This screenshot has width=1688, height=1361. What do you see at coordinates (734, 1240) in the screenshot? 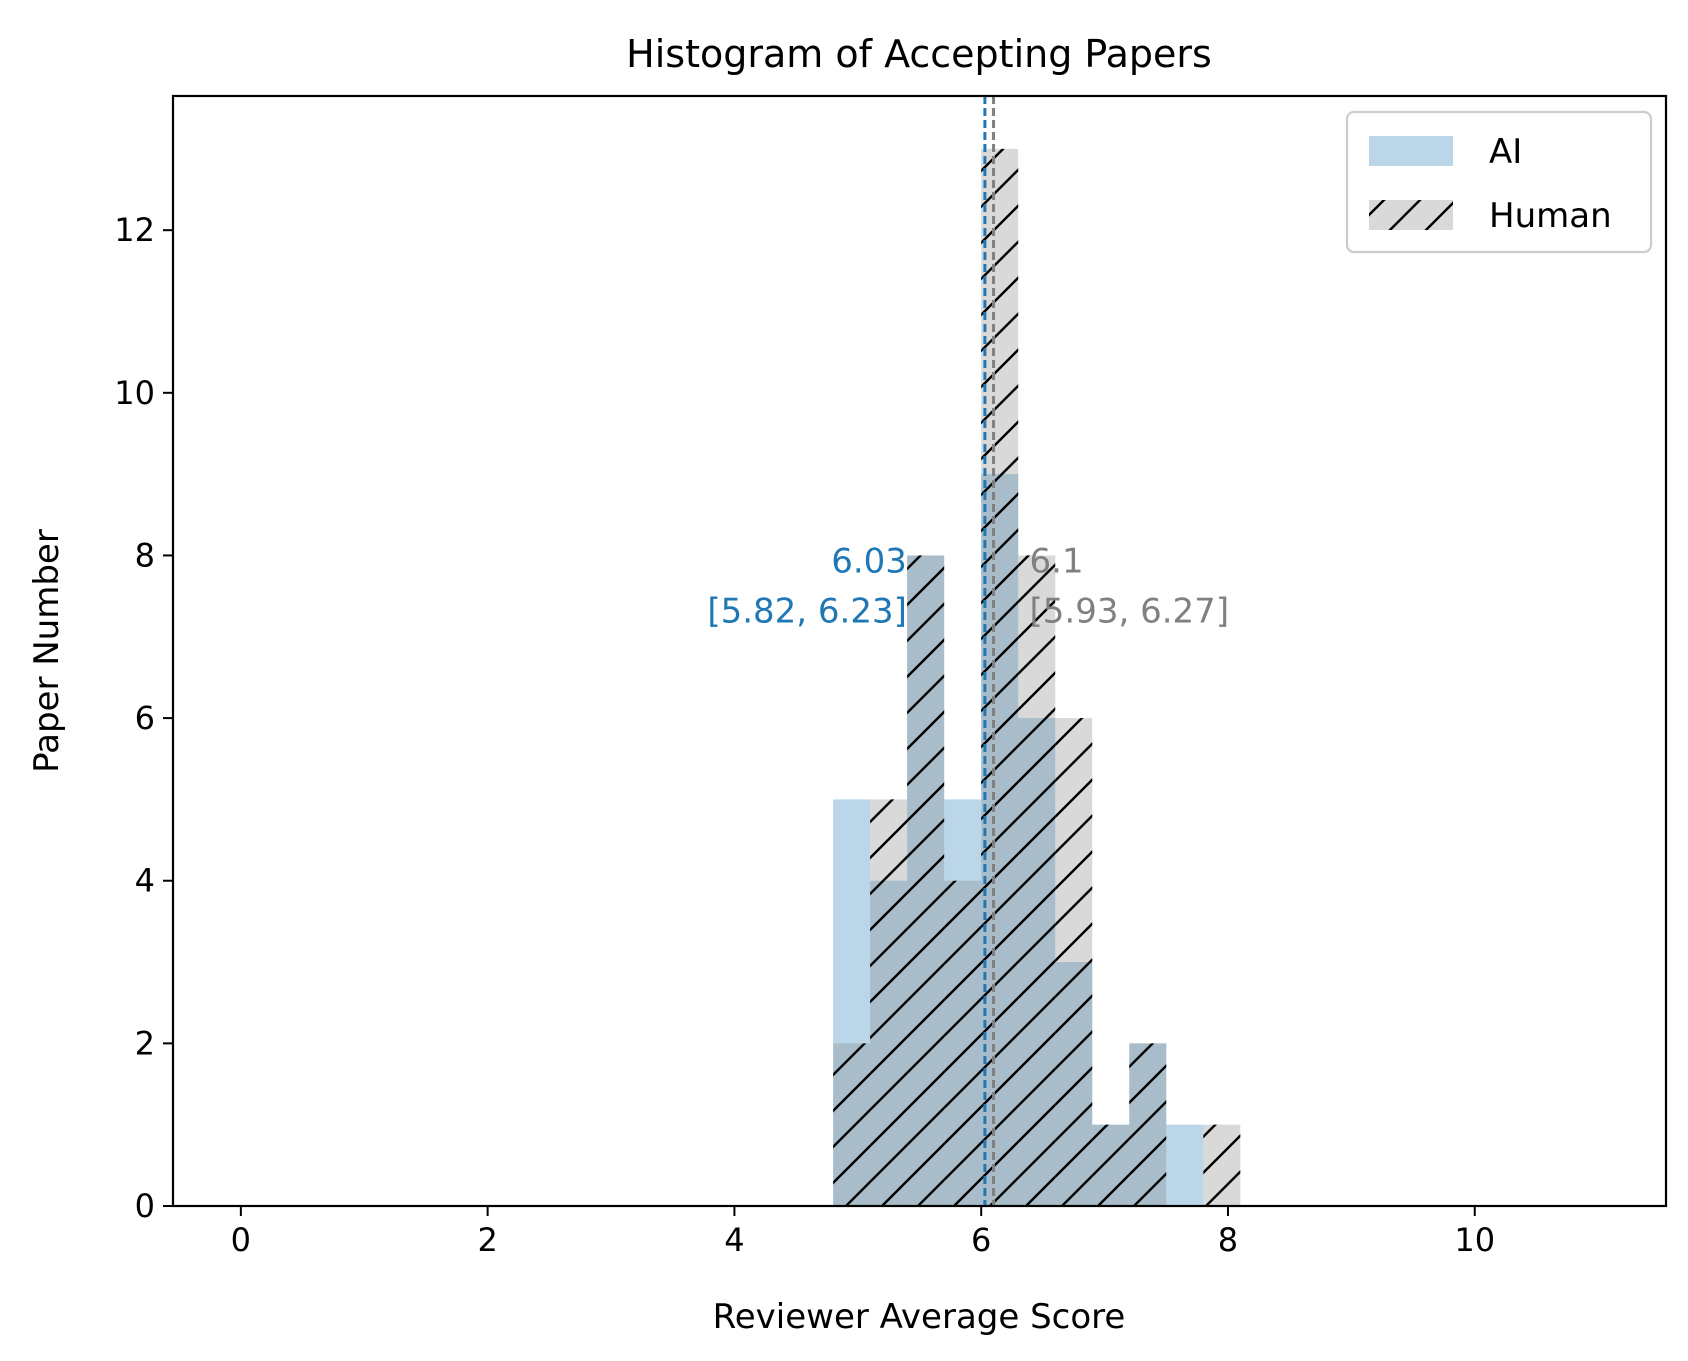
I see `x-tick-label-4: 4` at bounding box center [734, 1240].